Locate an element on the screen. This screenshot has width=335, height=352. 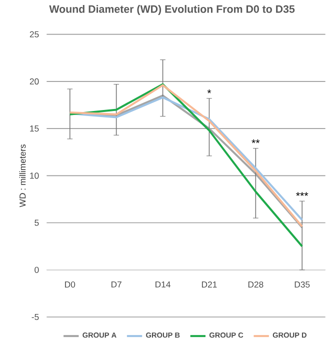
y-tick-label: -5 is located at coordinates (35, 317).